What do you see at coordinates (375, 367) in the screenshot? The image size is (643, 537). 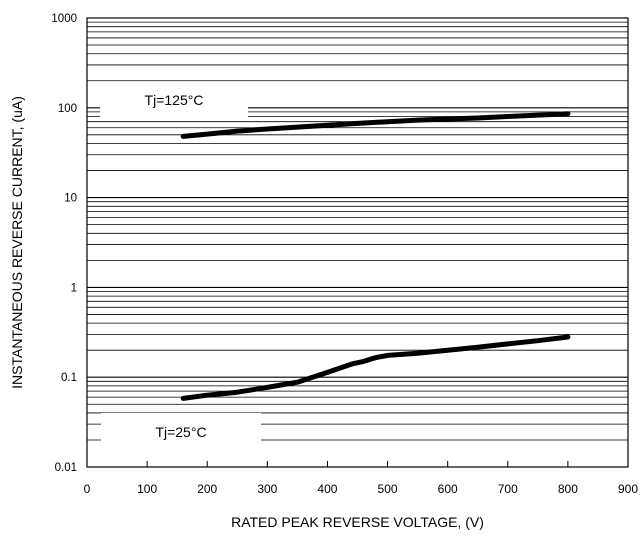 I see `series-line-tj25` at bounding box center [375, 367].